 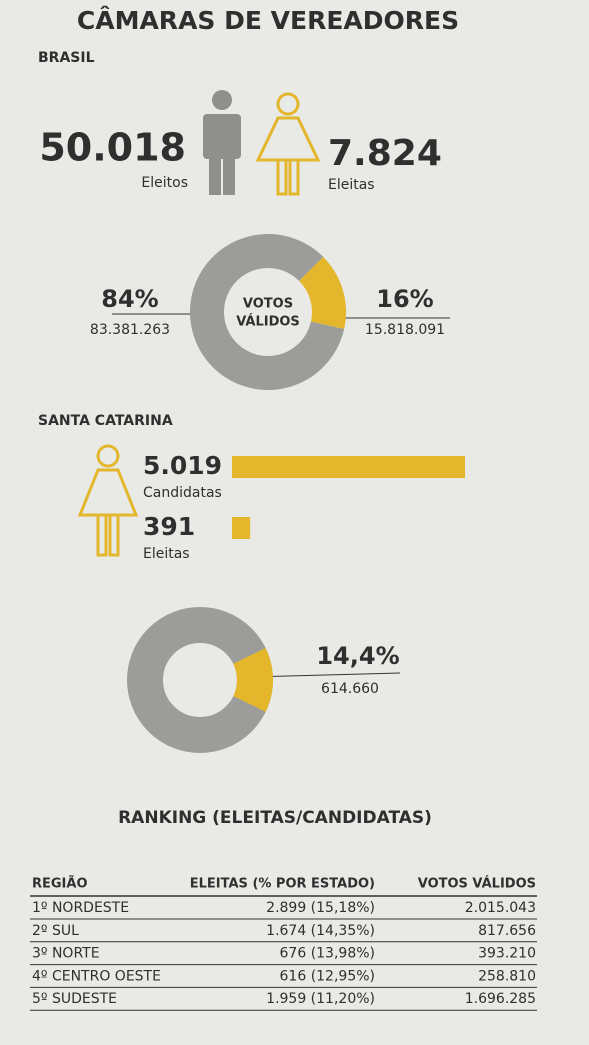 I want to click on table-cell: 616 (12,95%), so click(x=327, y=976).